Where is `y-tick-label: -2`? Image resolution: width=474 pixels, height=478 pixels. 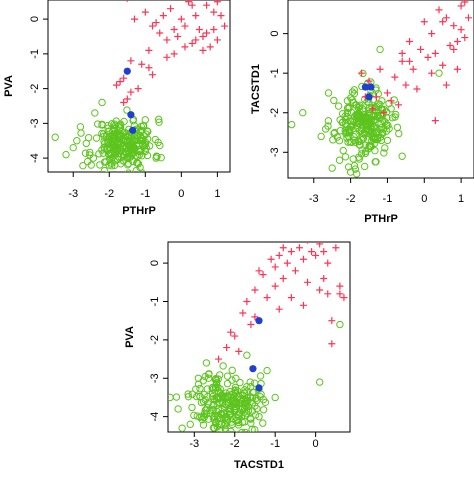
y-tick-label: -2 is located at coordinates (155, 340).